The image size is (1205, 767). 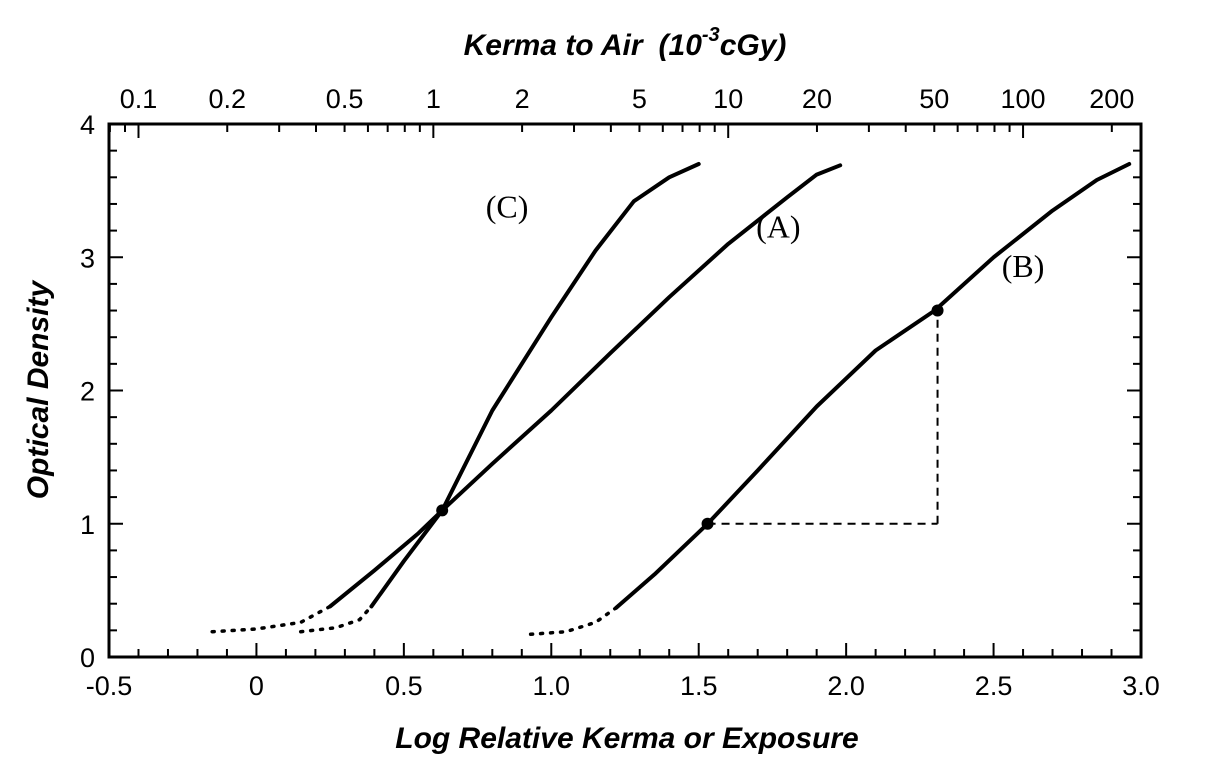 I want to click on x-tick-label: 3.0, so click(x=1141, y=686).